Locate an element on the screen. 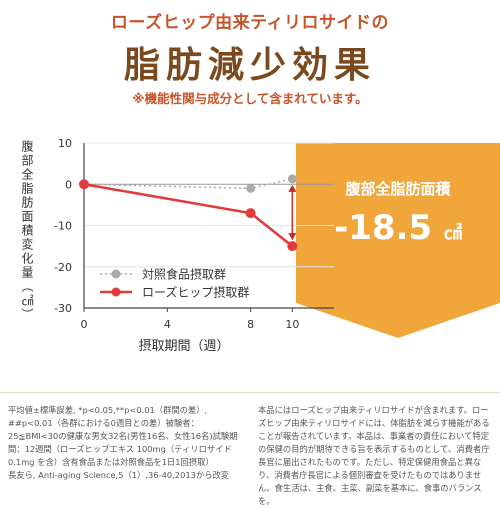 The height and width of the screenshot is (508, 500). chart-series is located at coordinates (188, 213).